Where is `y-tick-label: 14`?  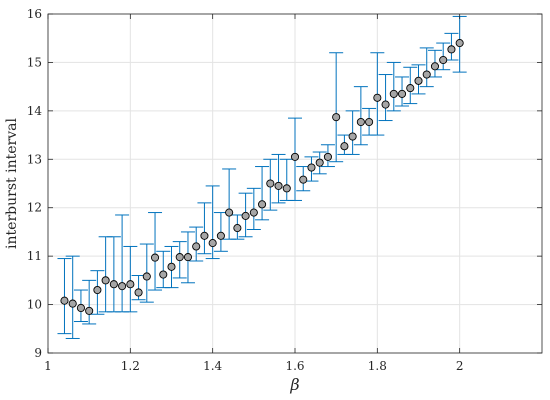
y-tick-label: 14 is located at coordinates (35, 111).